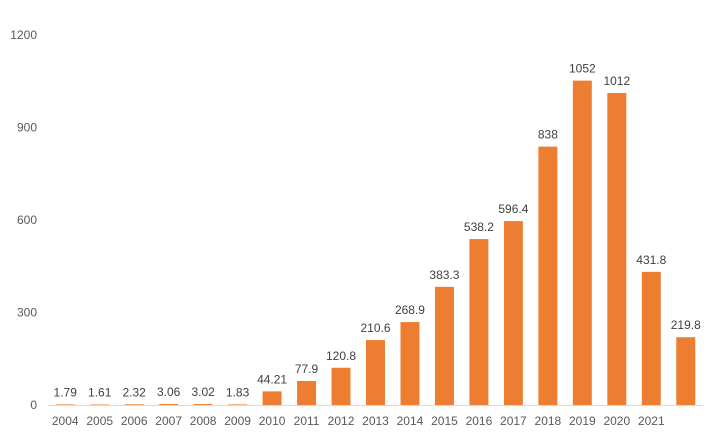  I want to click on data-label: 3.02, so click(203, 392).